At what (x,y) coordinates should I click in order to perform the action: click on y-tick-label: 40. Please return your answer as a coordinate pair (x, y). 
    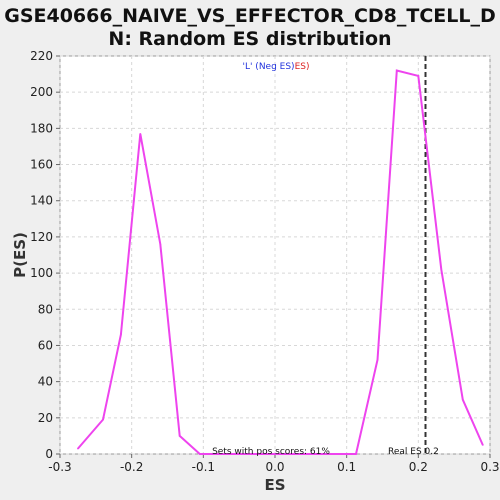
    Looking at the image, I should click on (45, 382).